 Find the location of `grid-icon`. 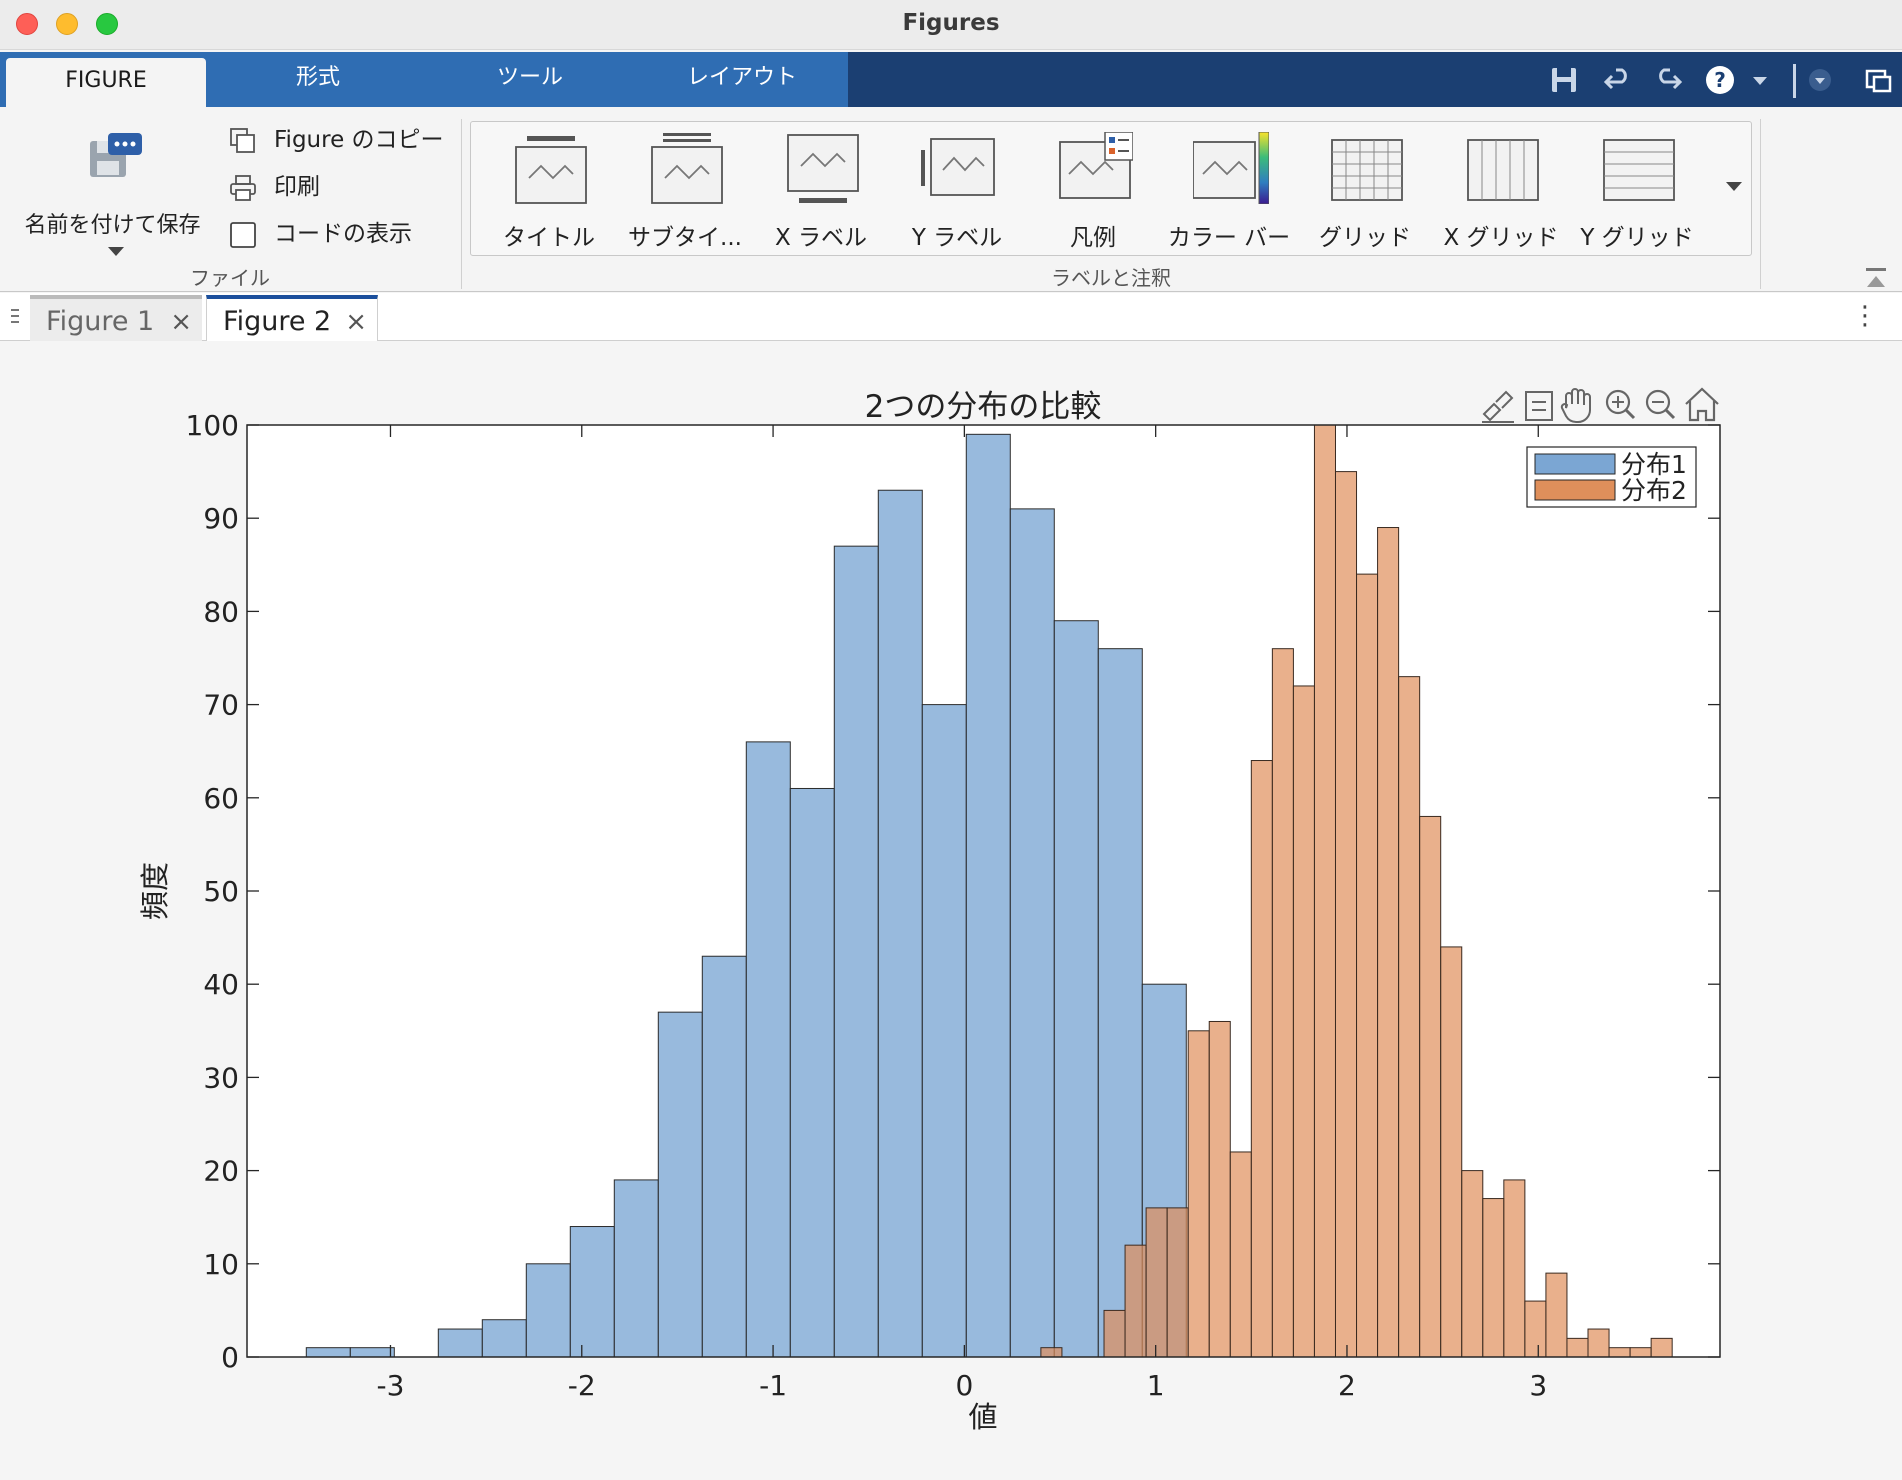

grid-icon is located at coordinates (1367, 170).